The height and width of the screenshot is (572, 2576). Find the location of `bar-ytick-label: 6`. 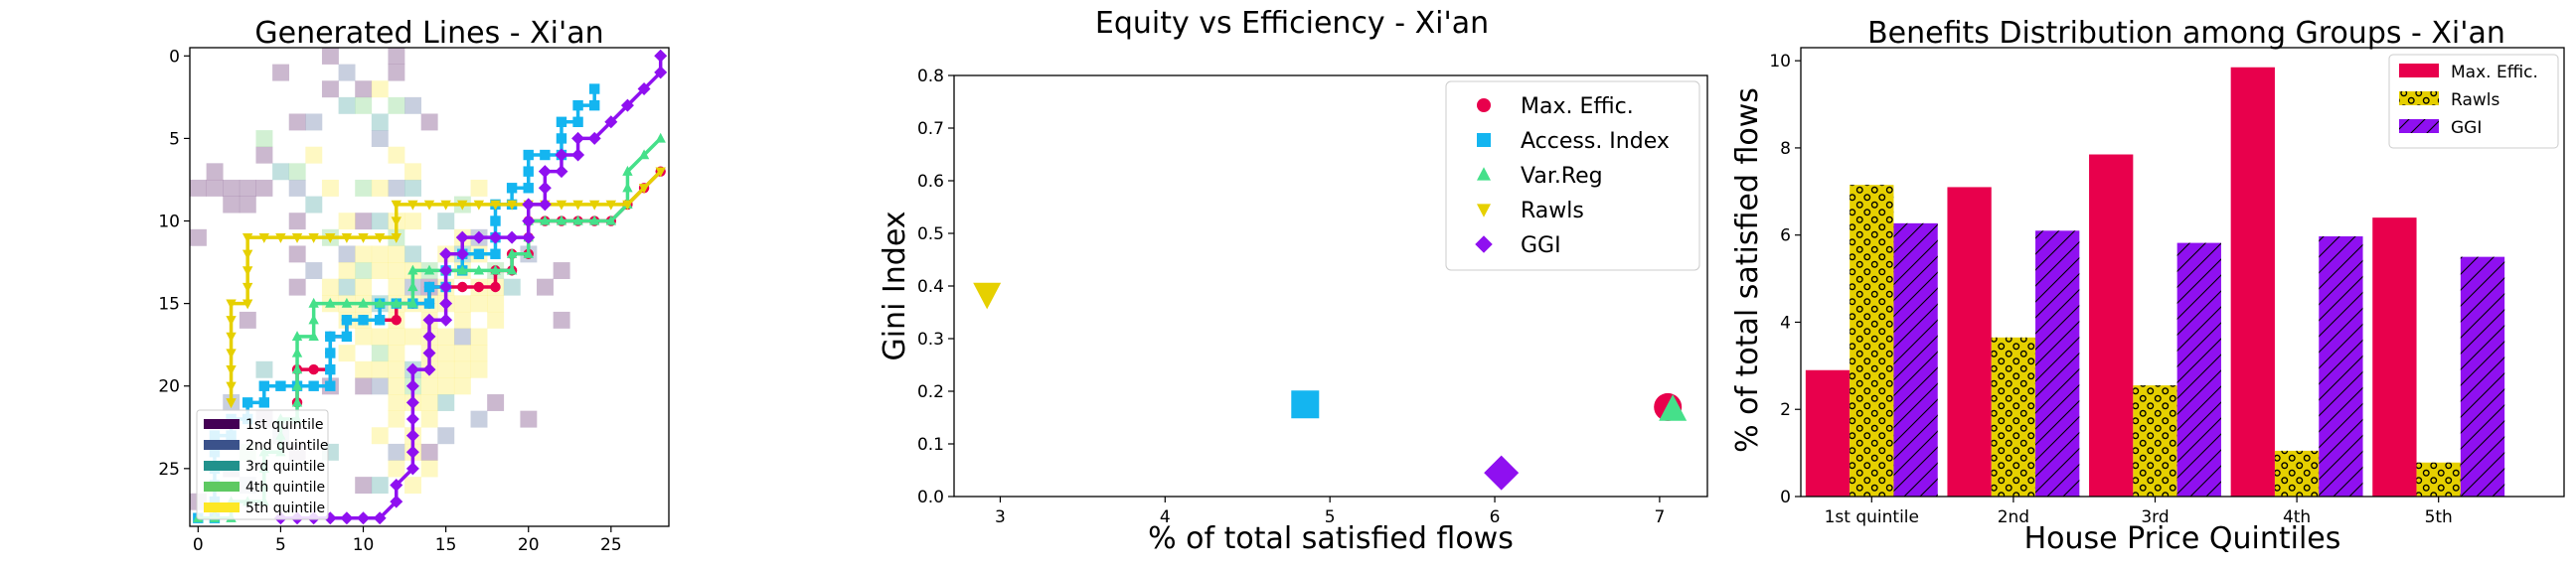

bar-ytick-label: 6 is located at coordinates (1785, 236).